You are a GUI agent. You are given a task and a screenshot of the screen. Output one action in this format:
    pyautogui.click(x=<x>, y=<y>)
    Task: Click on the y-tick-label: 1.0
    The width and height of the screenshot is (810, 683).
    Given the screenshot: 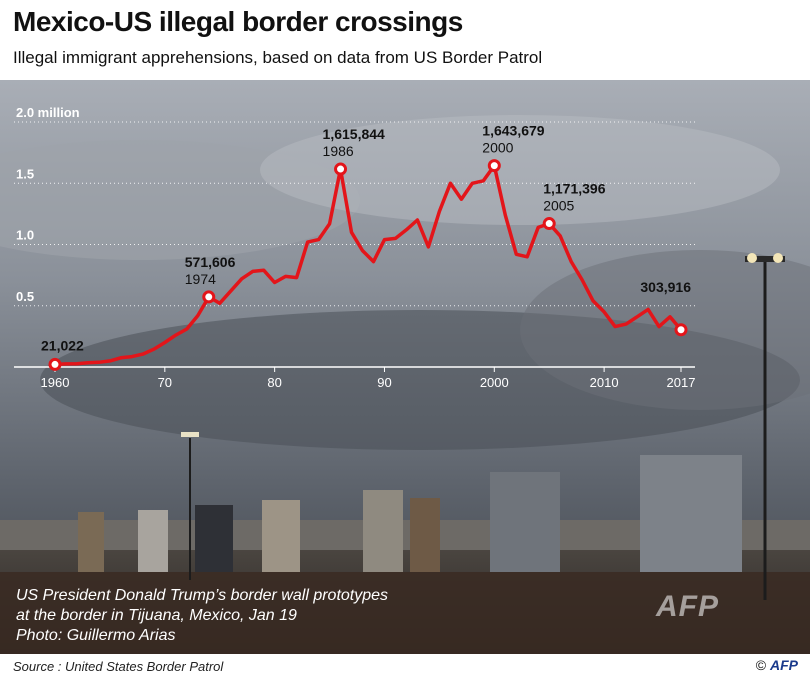 What is the action you would take?
    pyautogui.click(x=25, y=235)
    